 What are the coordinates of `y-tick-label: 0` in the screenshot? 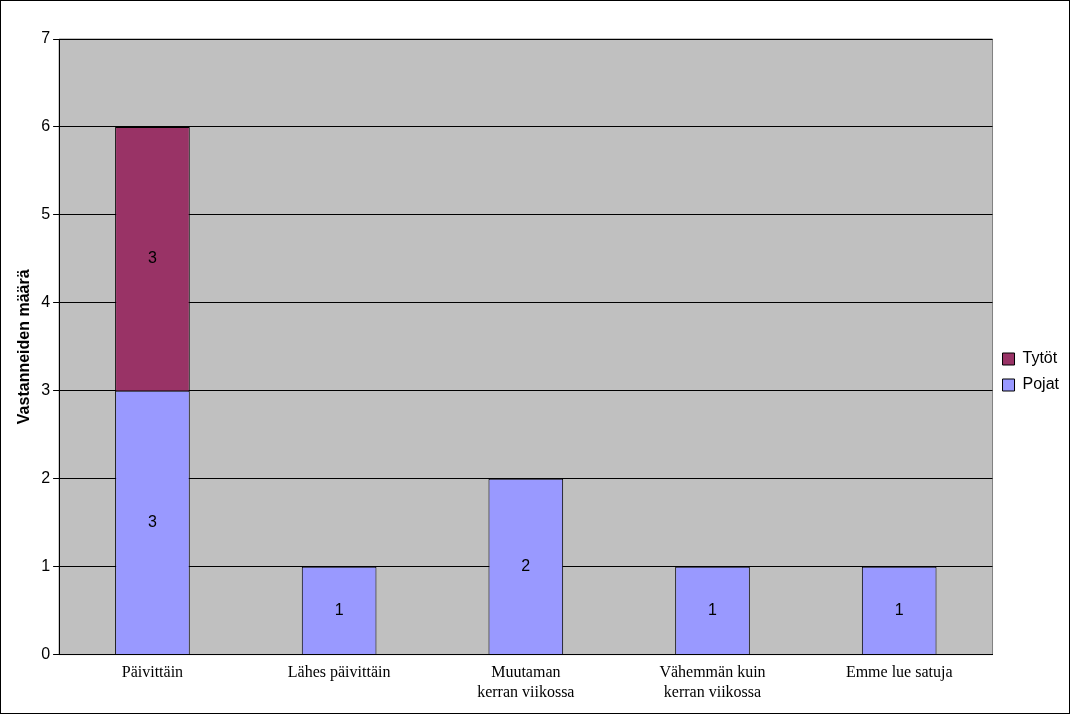 It's located at (46, 654).